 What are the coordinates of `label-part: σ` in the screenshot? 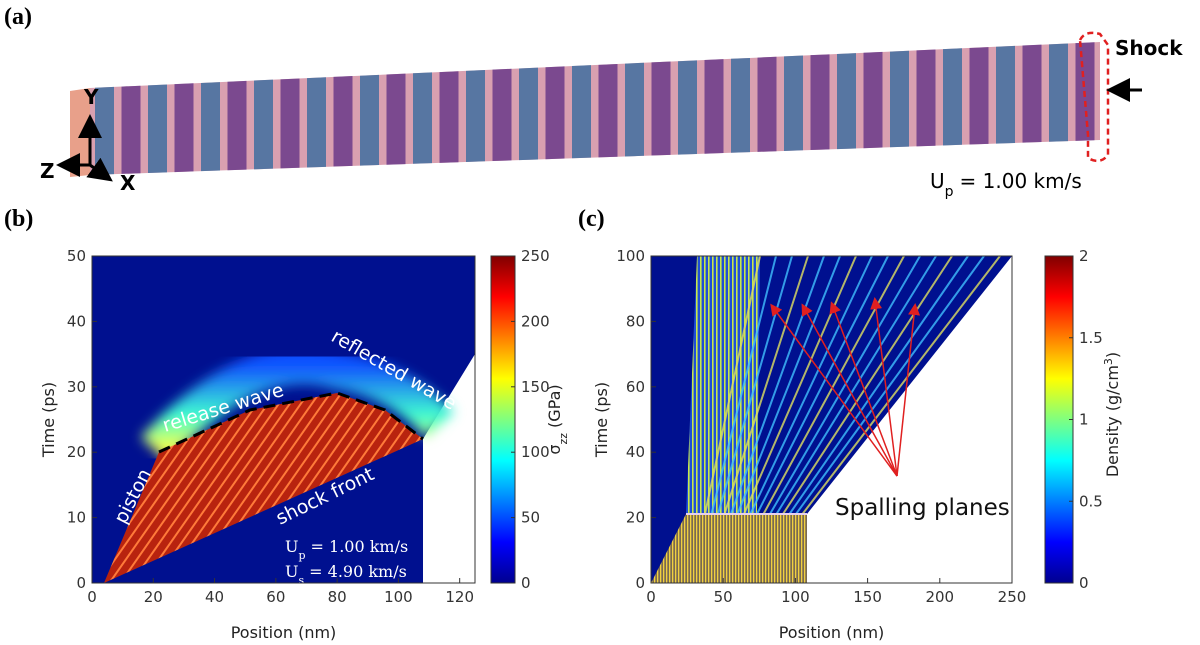 It's located at (554, 450).